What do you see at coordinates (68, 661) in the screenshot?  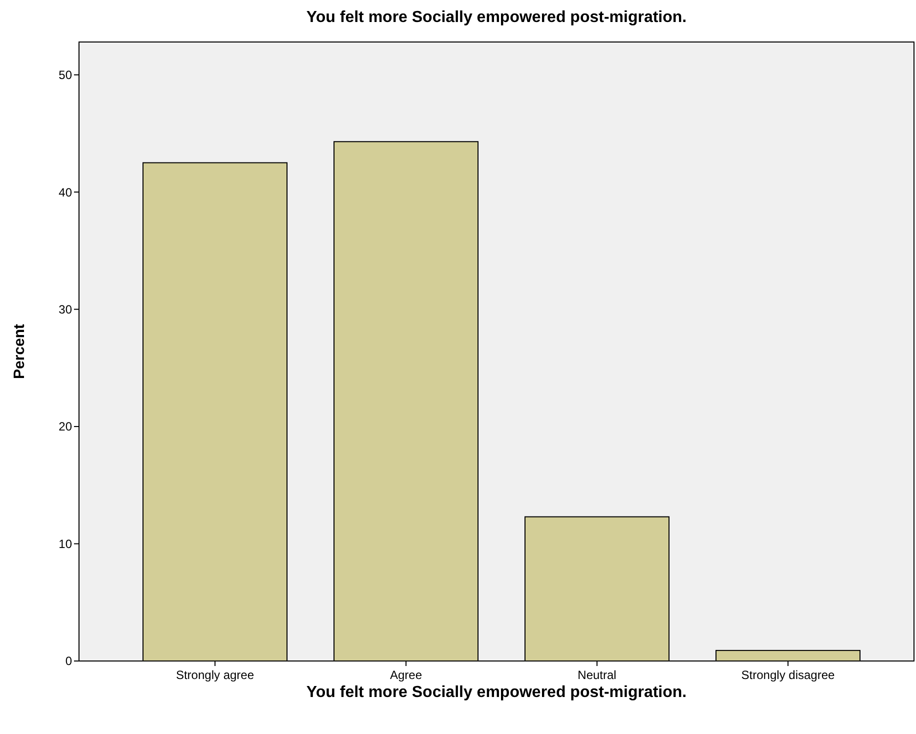 I see `y-tick-label: 0` at bounding box center [68, 661].